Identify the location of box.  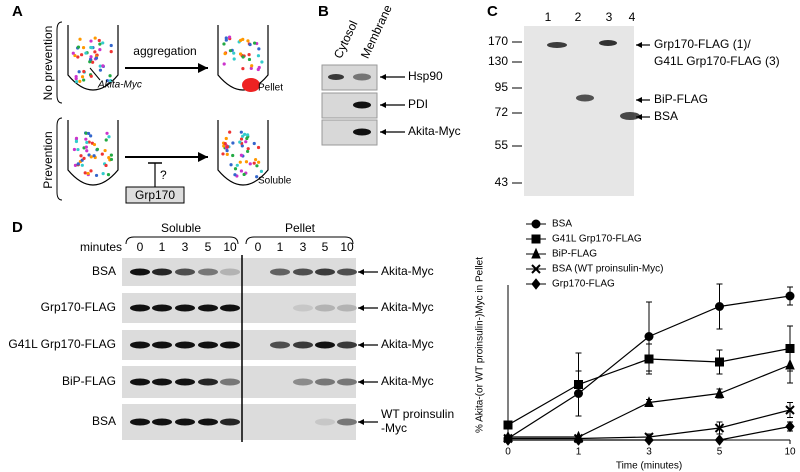
(155, 195).